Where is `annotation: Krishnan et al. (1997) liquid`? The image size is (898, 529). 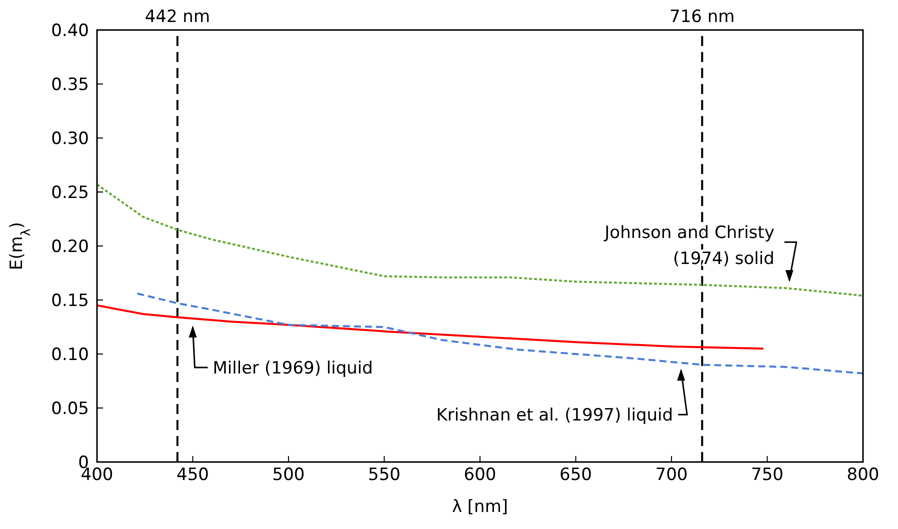
annotation: Krishnan et al. (1997) liquid is located at coordinates (555, 416).